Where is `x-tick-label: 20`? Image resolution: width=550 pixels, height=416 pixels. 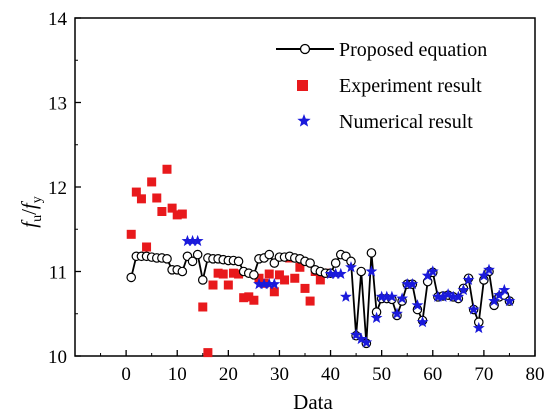
x-tick-label: 20 is located at coordinates (228, 374).